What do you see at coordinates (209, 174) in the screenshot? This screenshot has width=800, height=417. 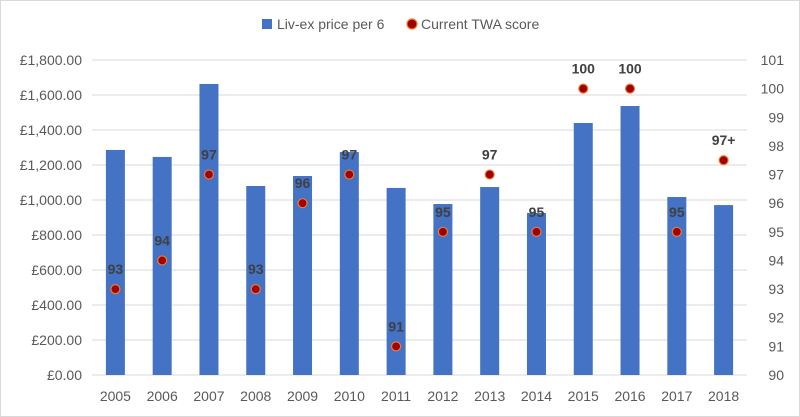 I see `point-2007` at bounding box center [209, 174].